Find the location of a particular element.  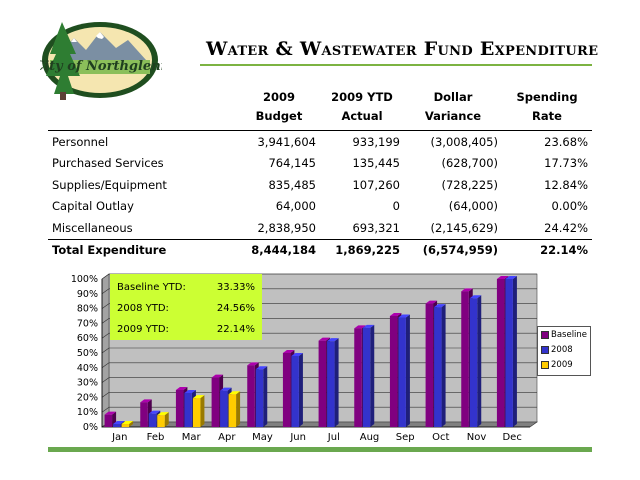

info-row-2009: 2009 YTD: 22.14% is located at coordinates (186, 331).